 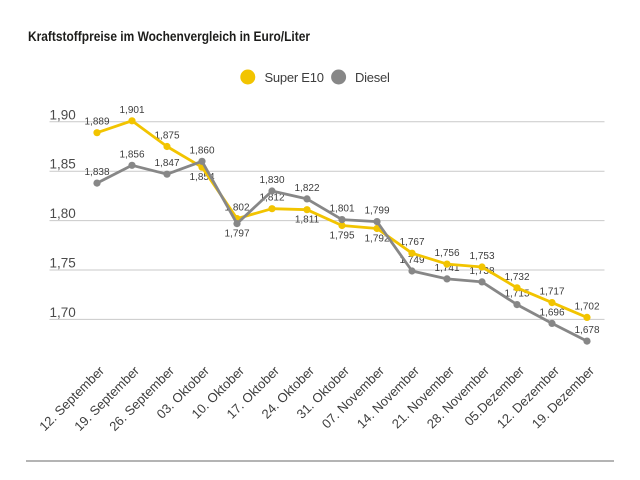 I want to click on svg-text: 1,717, so click(x=551, y=292).